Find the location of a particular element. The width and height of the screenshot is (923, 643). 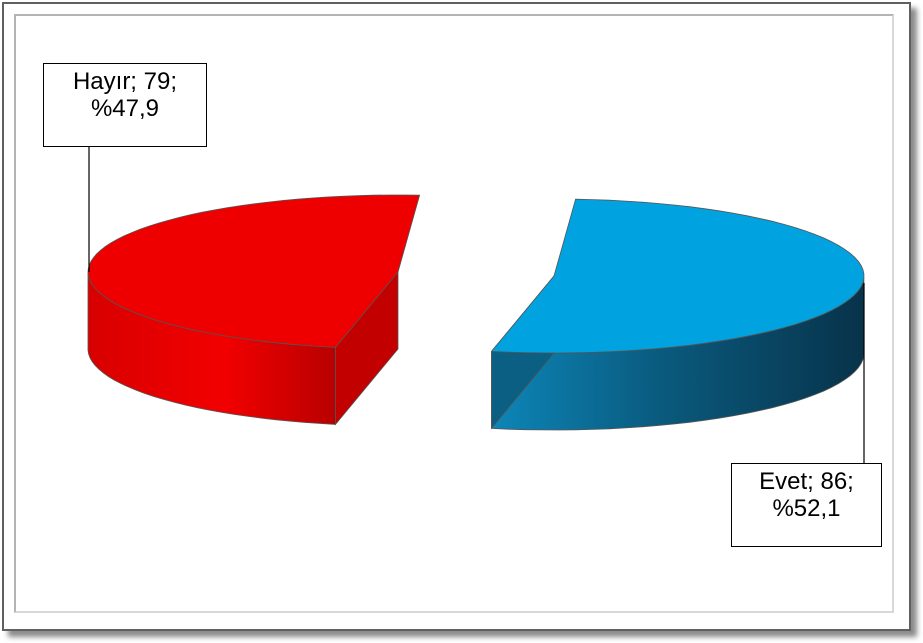

data-label-evet: Evet; 86; %52,1 is located at coordinates (806, 505).